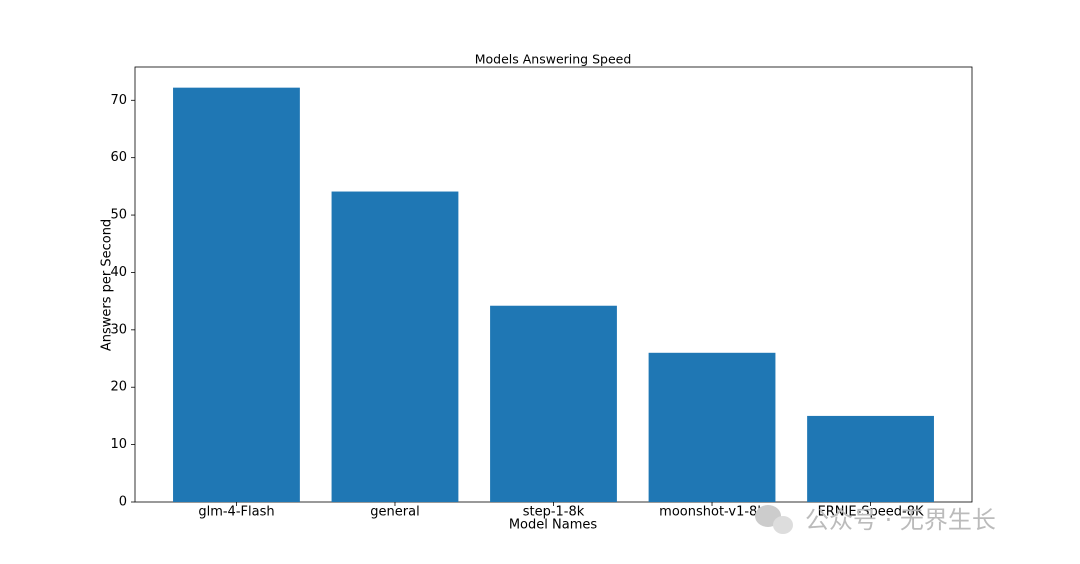 This screenshot has width=1080, height=564. What do you see at coordinates (871, 512) in the screenshot?
I see `x-tick-label: ERNIE-Speed-8K` at bounding box center [871, 512].